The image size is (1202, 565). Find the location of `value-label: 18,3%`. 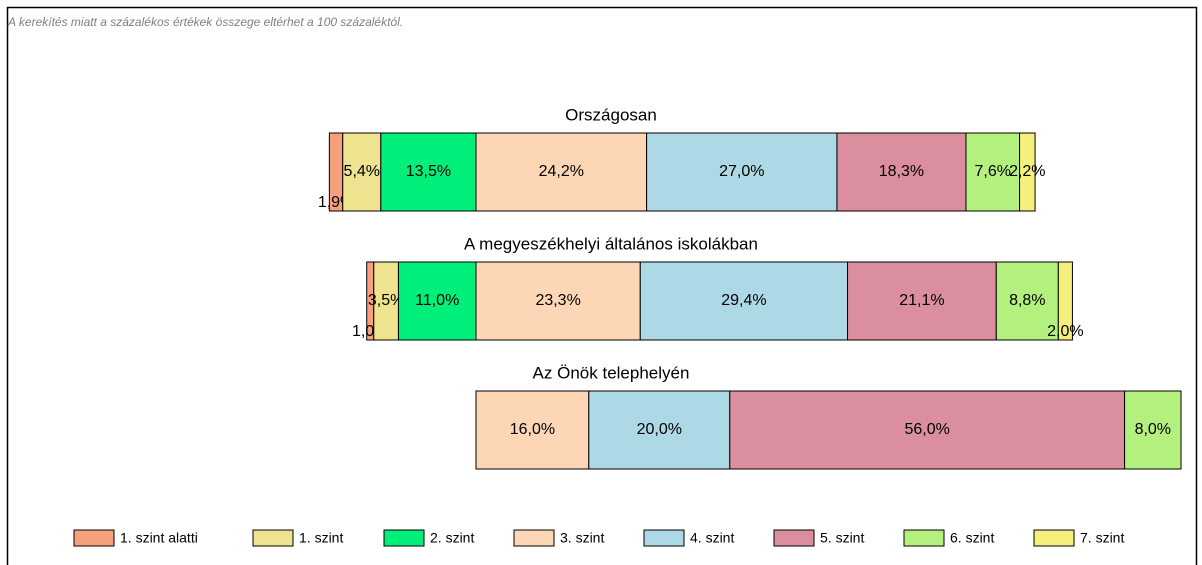

value-label: 18,3% is located at coordinates (901, 171).